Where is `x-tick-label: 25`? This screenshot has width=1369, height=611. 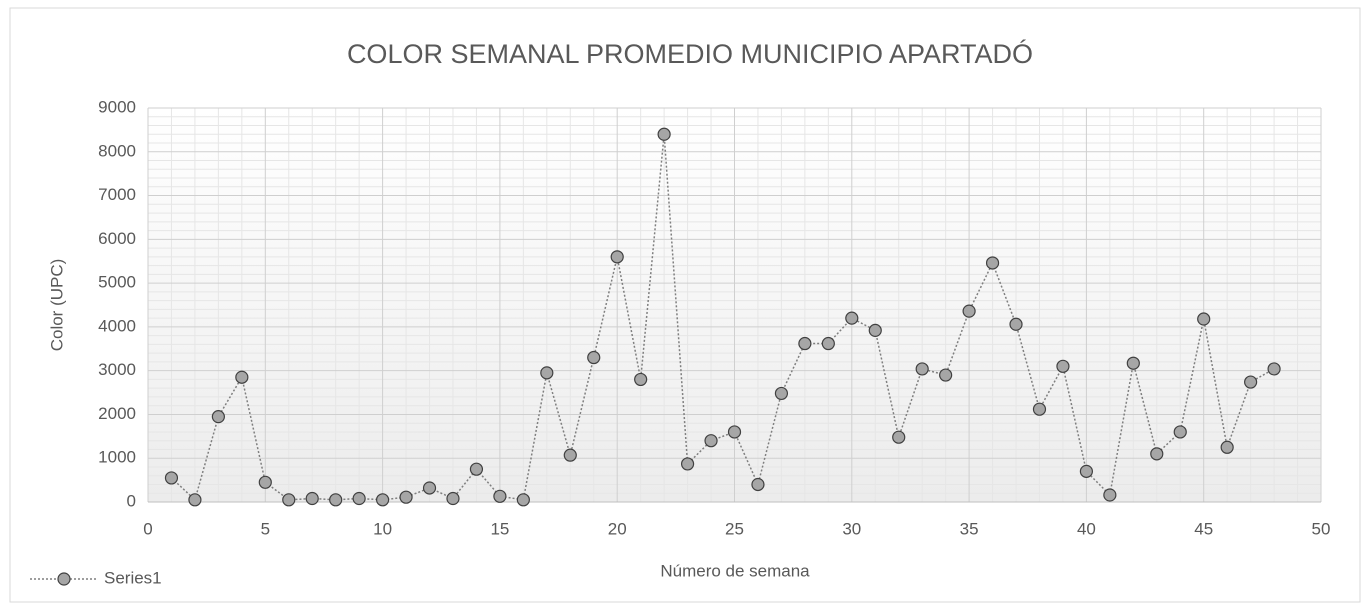
x-tick-label: 25 is located at coordinates (734, 528).